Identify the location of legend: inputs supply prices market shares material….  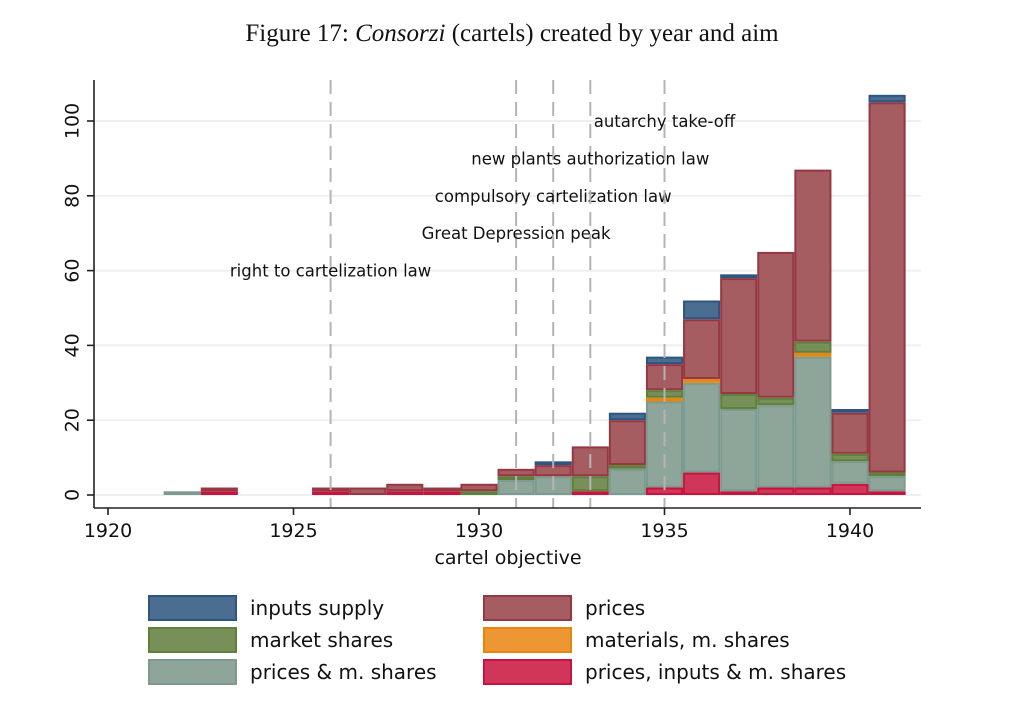
(497, 640).